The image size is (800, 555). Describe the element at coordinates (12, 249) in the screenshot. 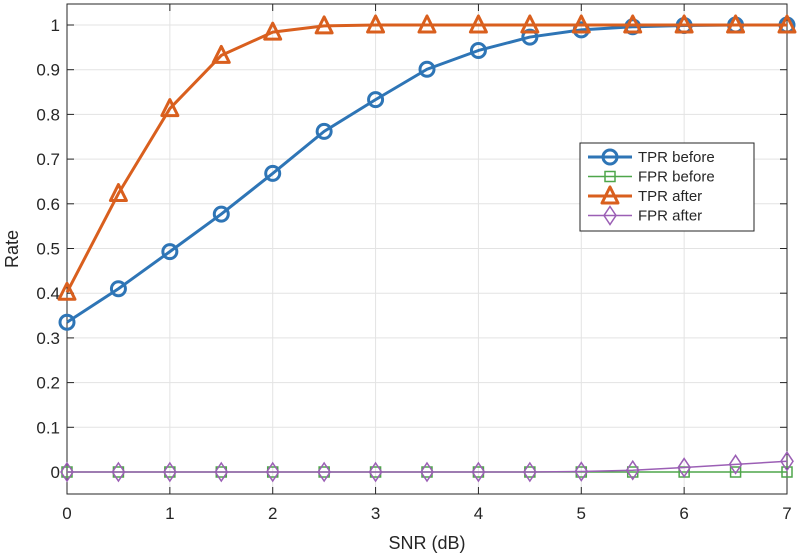

I see `y-axis-label: Rate` at that location.